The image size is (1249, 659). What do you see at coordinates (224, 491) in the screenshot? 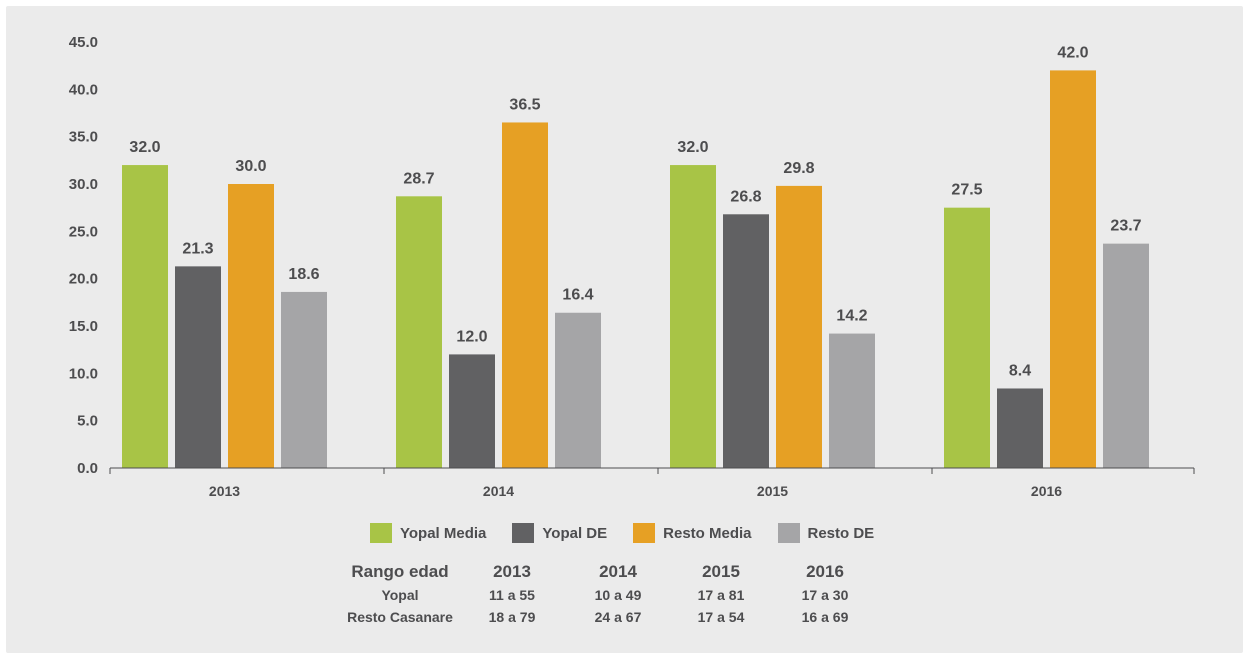
I see `x-tick-label: 2013` at bounding box center [224, 491].